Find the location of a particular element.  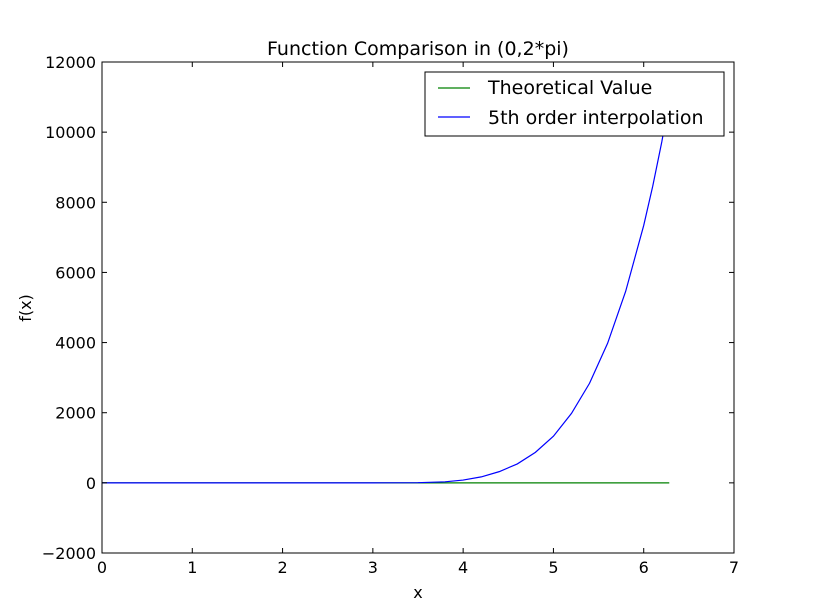

y-tick-label: 4000 is located at coordinates (75, 343).